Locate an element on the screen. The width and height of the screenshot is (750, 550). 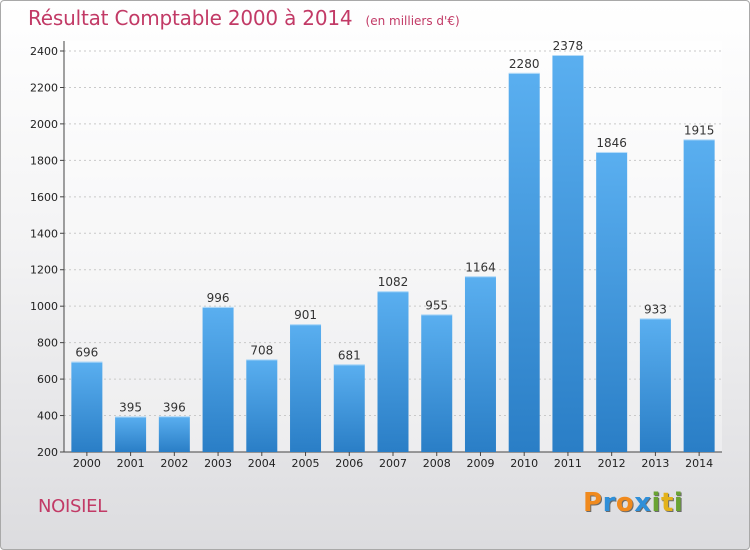
data-label: 1846 is located at coordinates (611, 143).